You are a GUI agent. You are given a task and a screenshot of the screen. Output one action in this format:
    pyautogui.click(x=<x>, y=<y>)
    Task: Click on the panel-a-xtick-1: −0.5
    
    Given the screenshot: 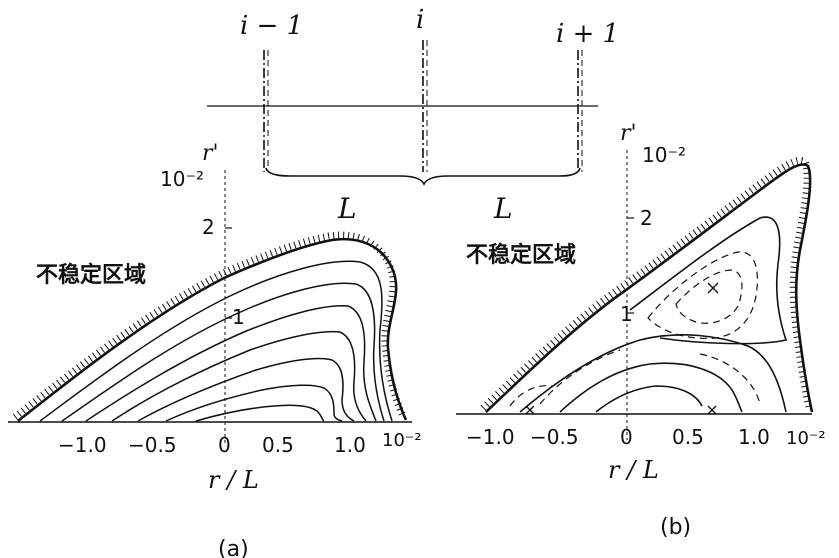 What is the action you would take?
    pyautogui.click(x=152, y=445)
    